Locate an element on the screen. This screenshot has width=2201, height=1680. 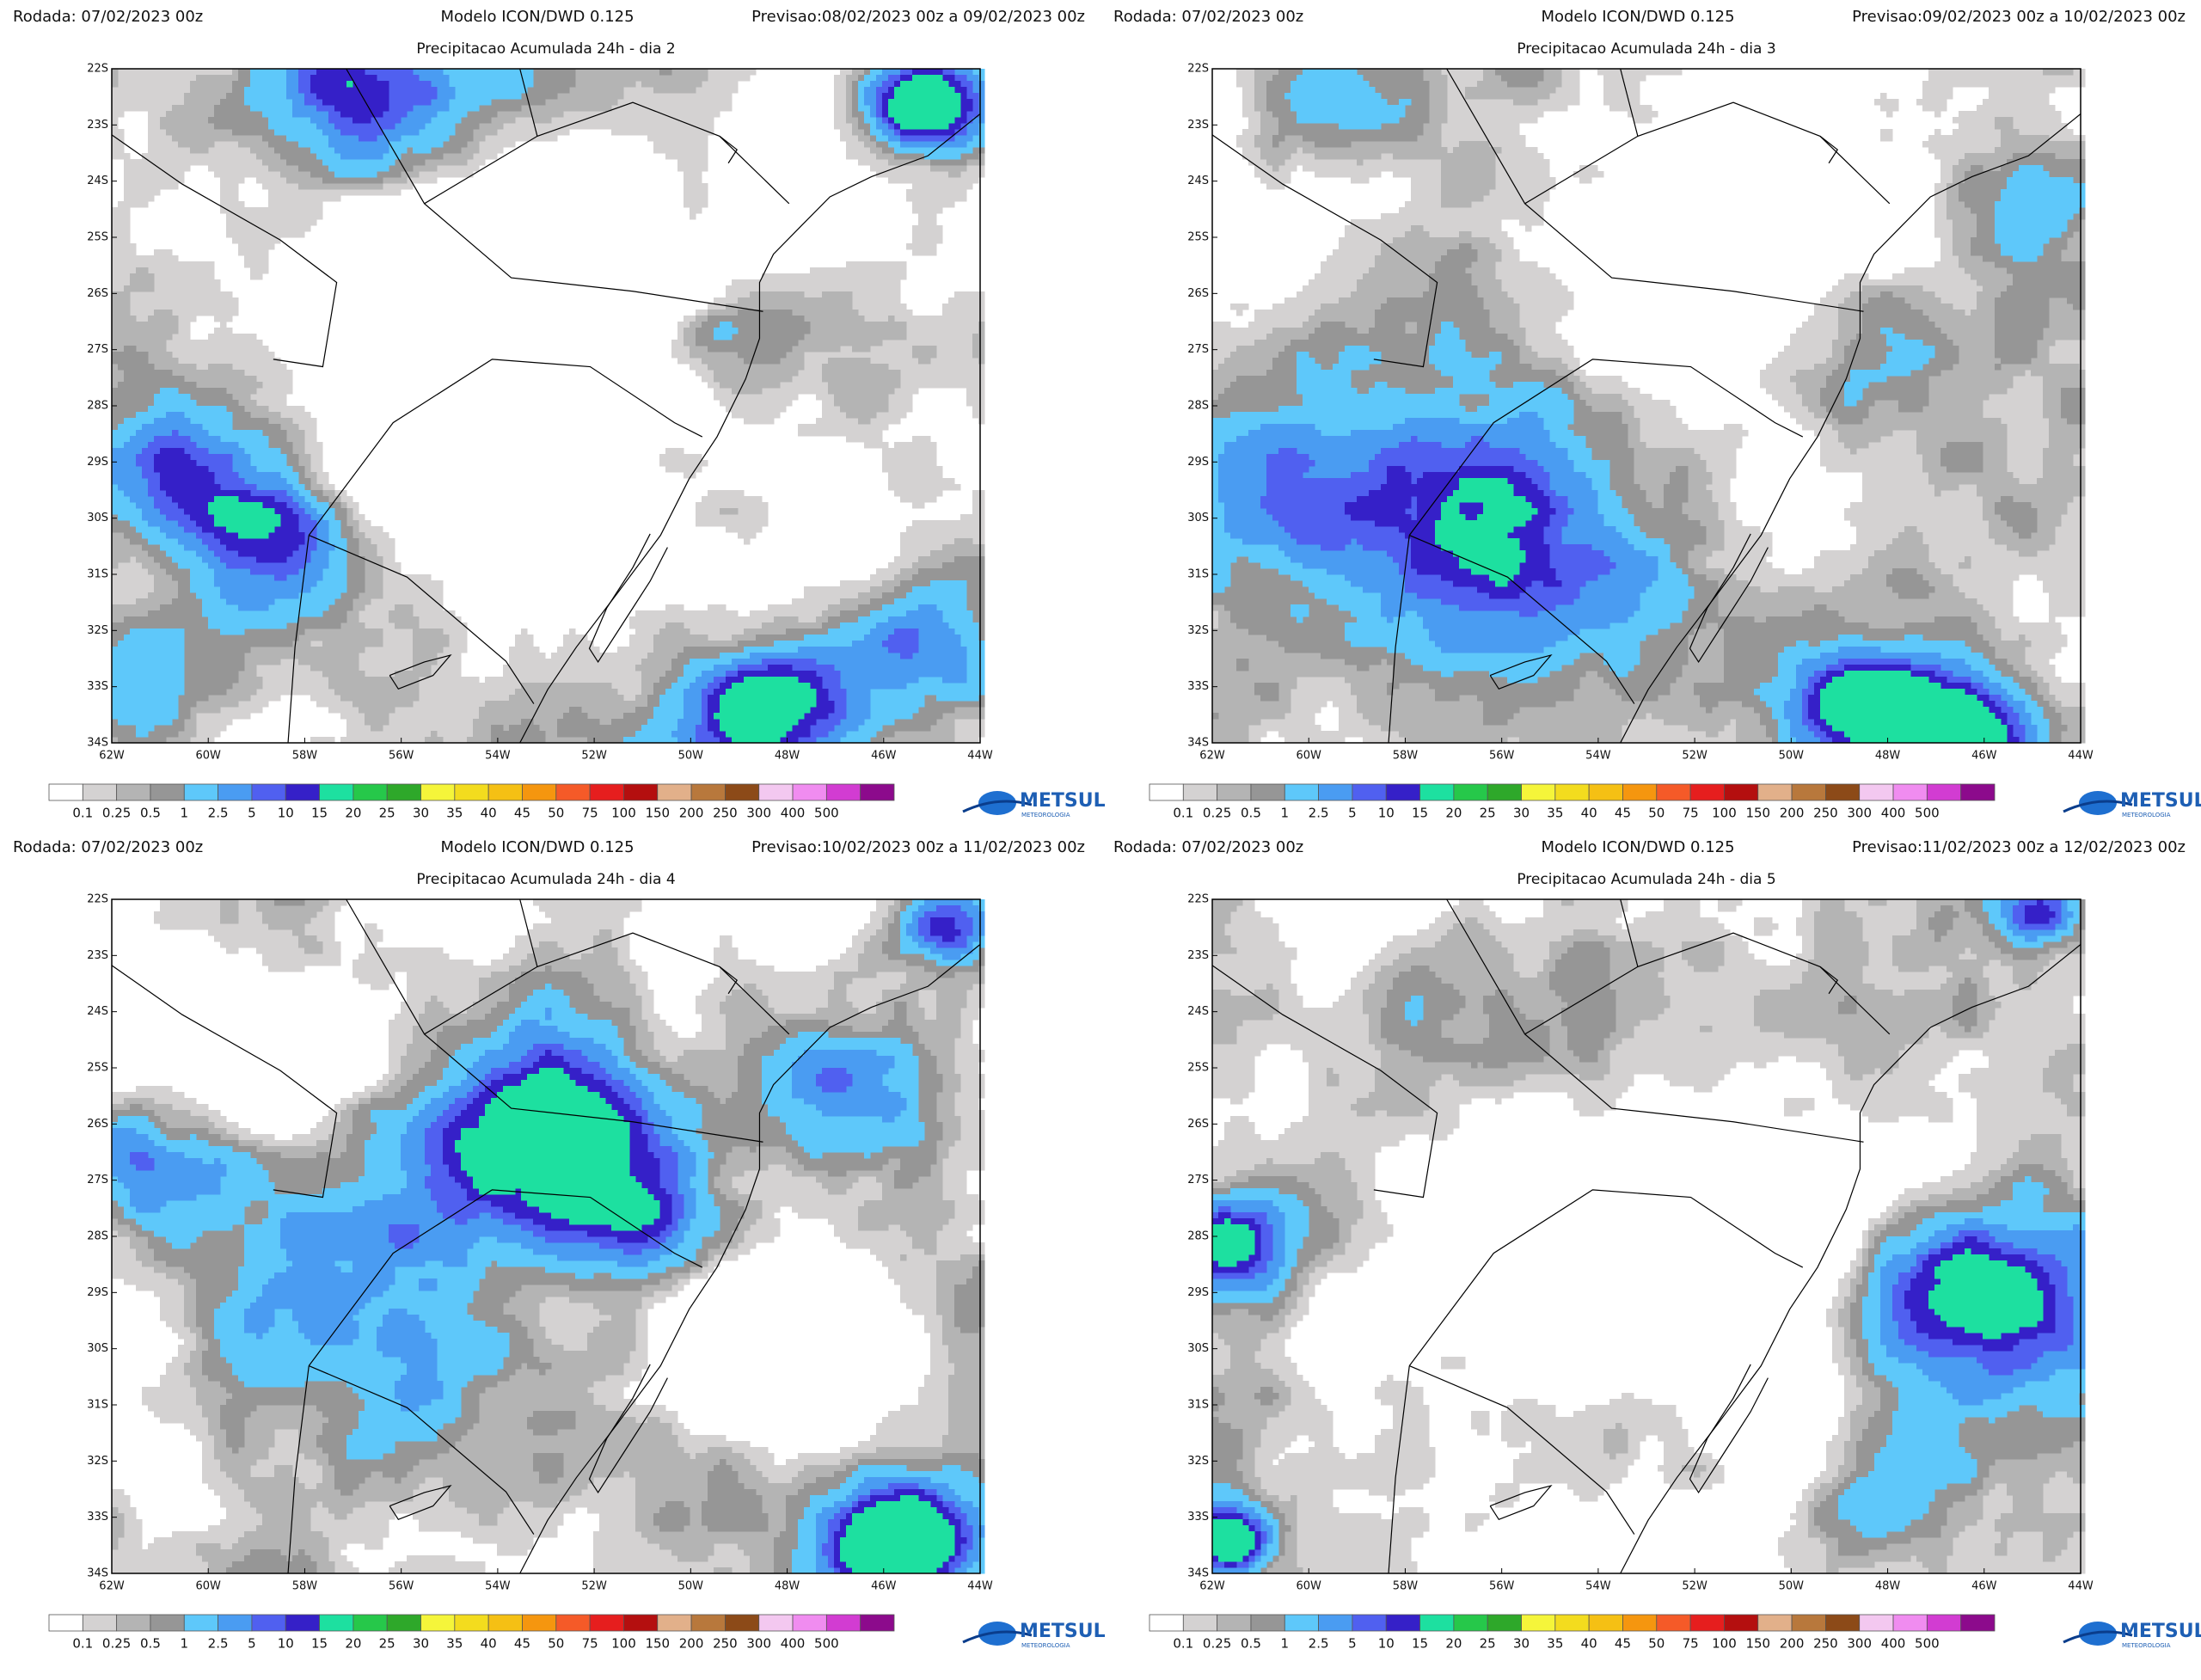
colorbar-label: 75 is located at coordinates (590, 1644).